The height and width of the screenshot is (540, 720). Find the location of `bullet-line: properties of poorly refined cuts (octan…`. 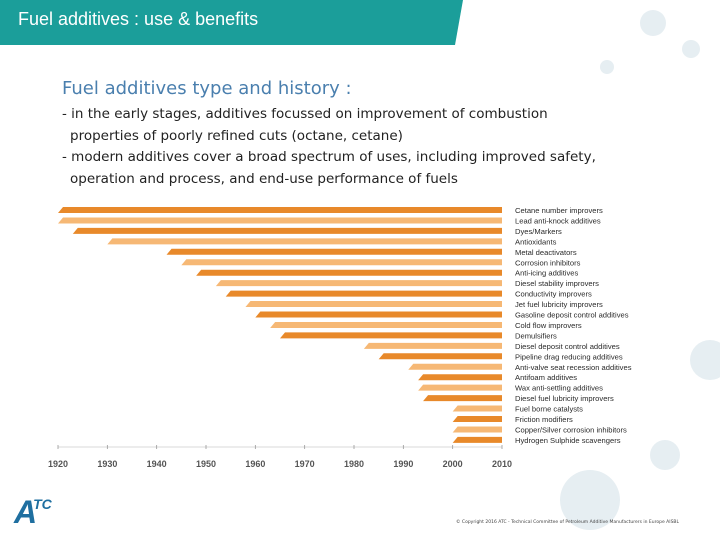

bullet-line: properties of poorly refined cuts (octan… is located at coordinates (236, 136).